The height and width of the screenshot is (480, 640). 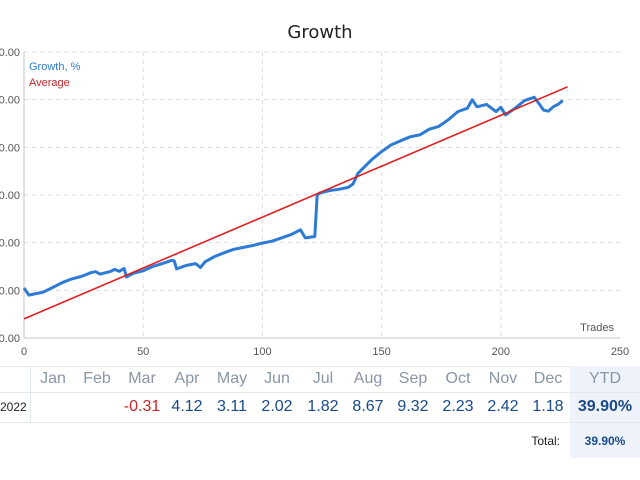 I want to click on y-tick-label: 20.00, so click(x=10, y=244).